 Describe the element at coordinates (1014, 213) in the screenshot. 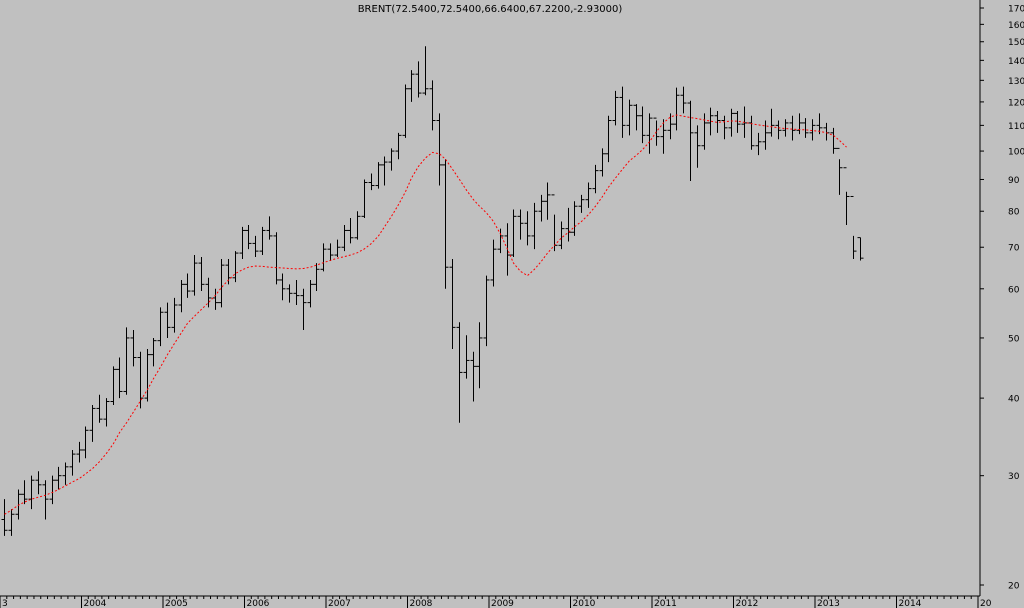

I see `y-tick-label: 80` at that location.